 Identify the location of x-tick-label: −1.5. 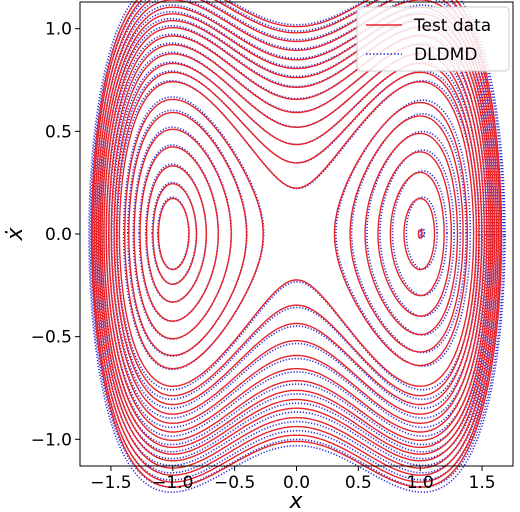
(110, 483).